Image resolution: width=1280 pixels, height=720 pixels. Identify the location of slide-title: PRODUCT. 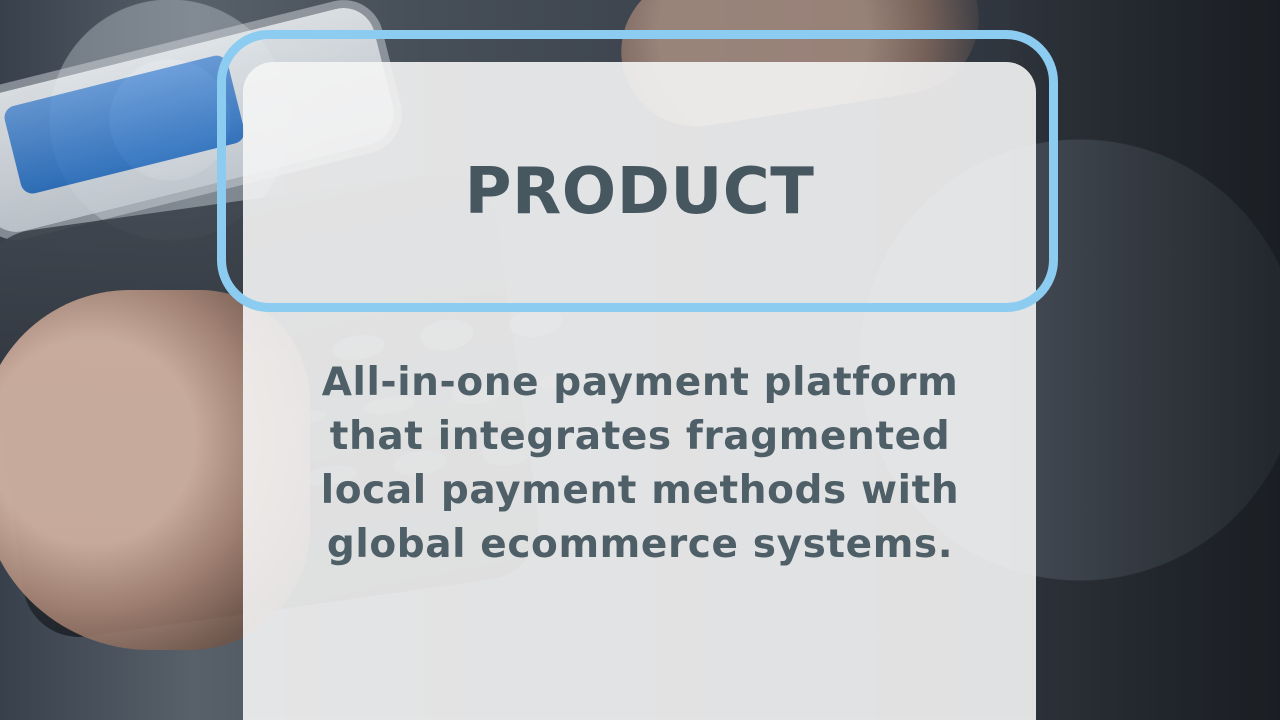
(639, 192).